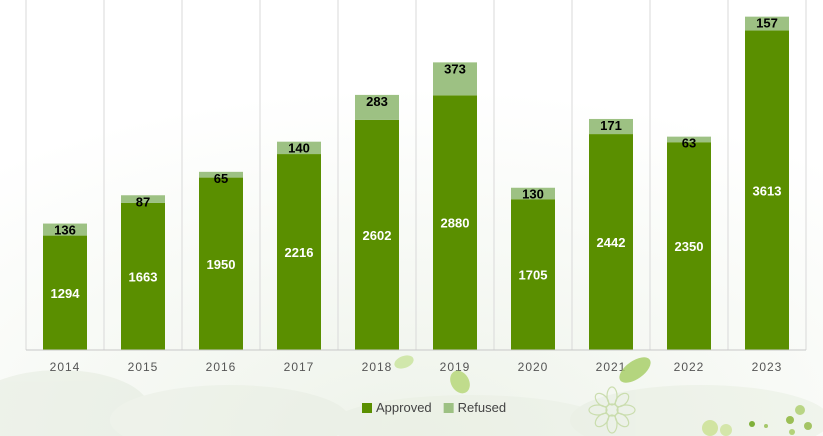  I want to click on data-label-approved-2014: 1294, so click(66, 293).